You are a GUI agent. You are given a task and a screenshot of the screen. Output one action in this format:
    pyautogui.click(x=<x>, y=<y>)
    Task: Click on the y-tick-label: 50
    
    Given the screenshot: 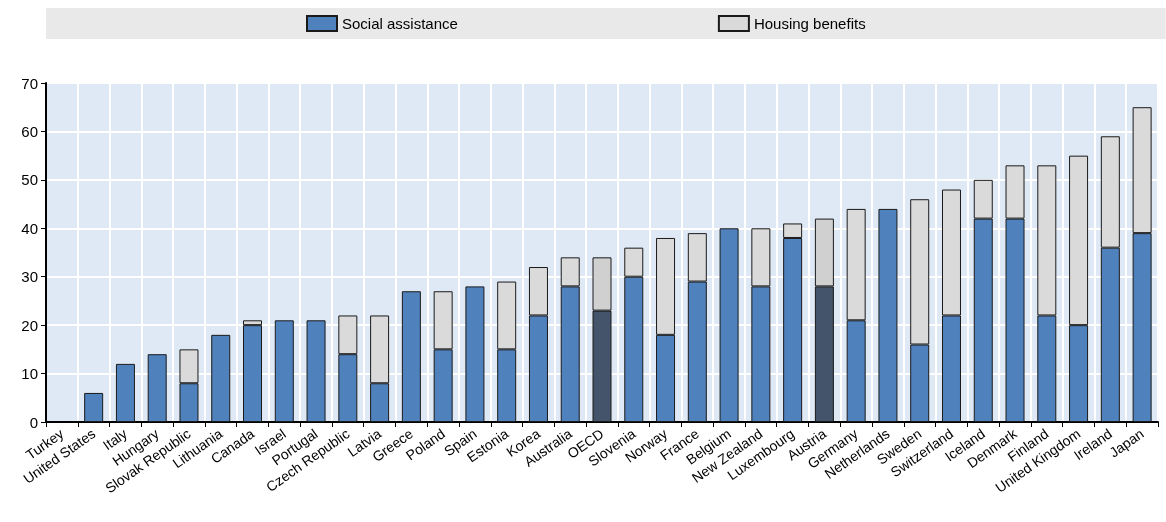 What is the action you would take?
    pyautogui.click(x=29, y=180)
    